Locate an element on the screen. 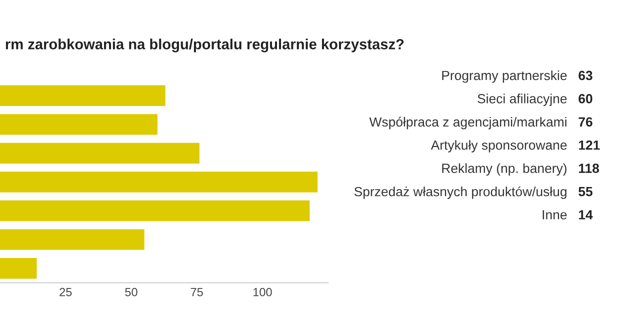 Image resolution: width=619 pixels, height=325 pixels. data-label: 76 is located at coordinates (585, 122).